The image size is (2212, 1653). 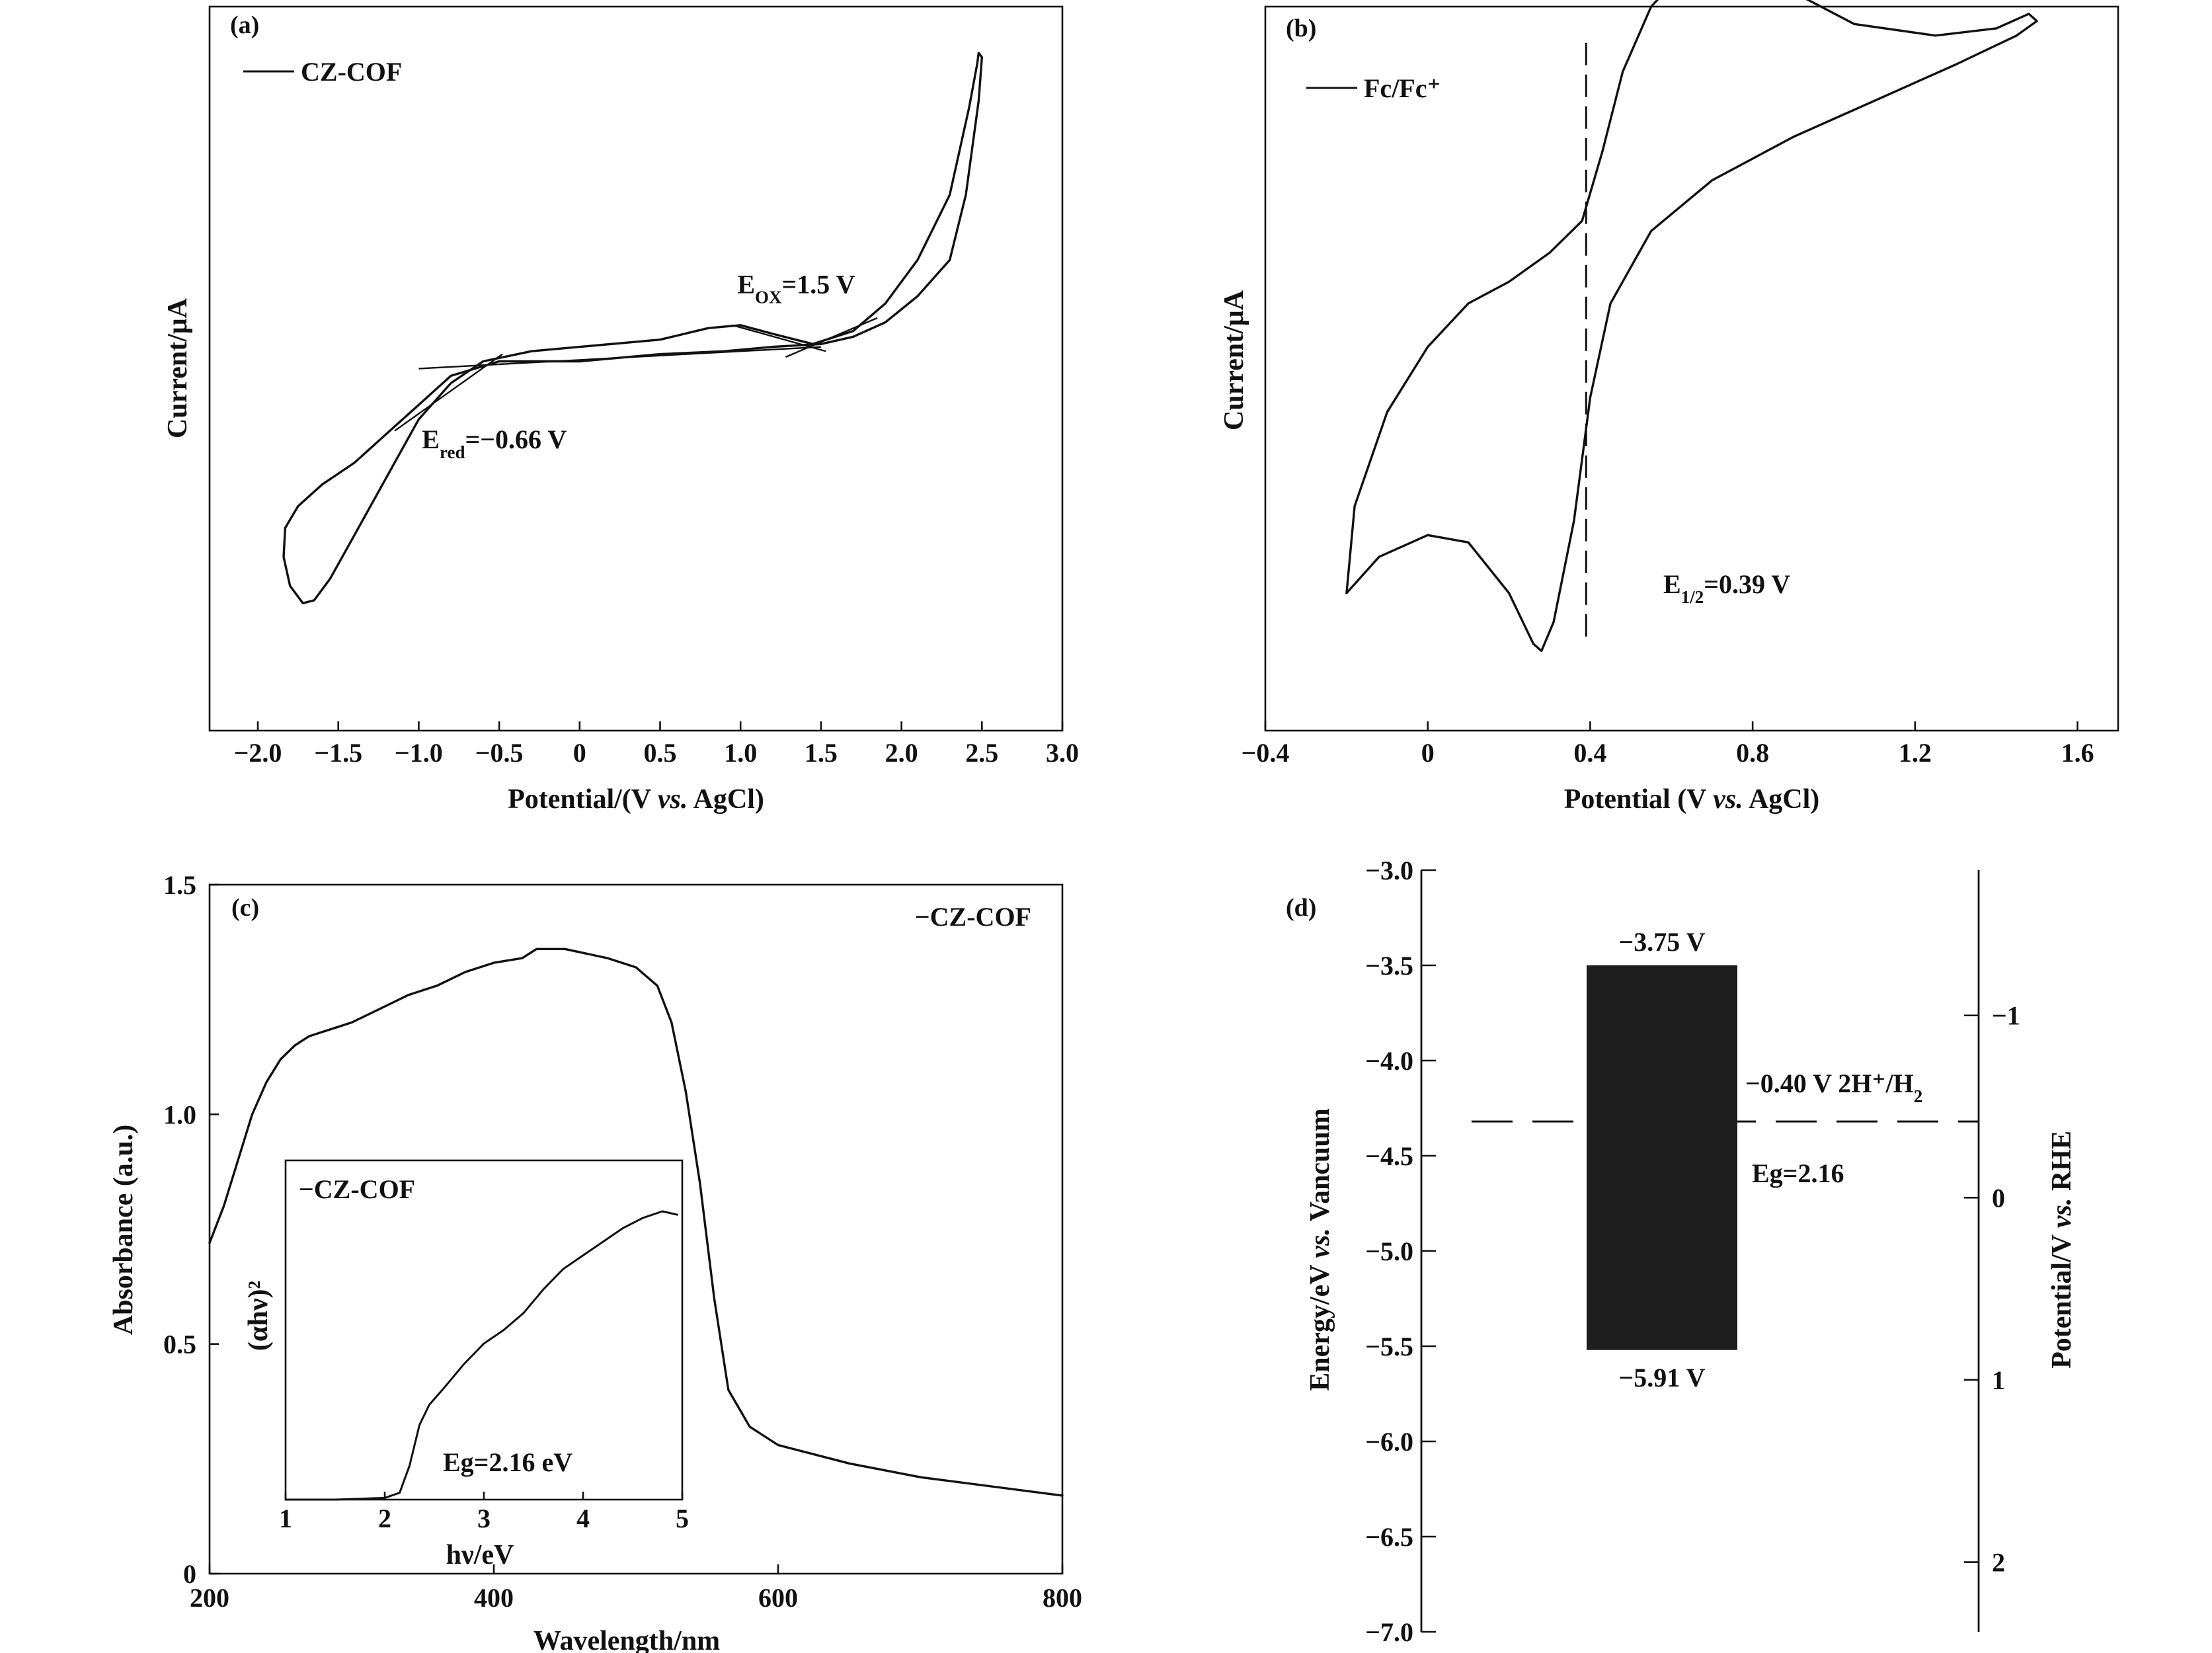 What do you see at coordinates (768, 297) in the screenshot?
I see `eox-sub: OX` at bounding box center [768, 297].